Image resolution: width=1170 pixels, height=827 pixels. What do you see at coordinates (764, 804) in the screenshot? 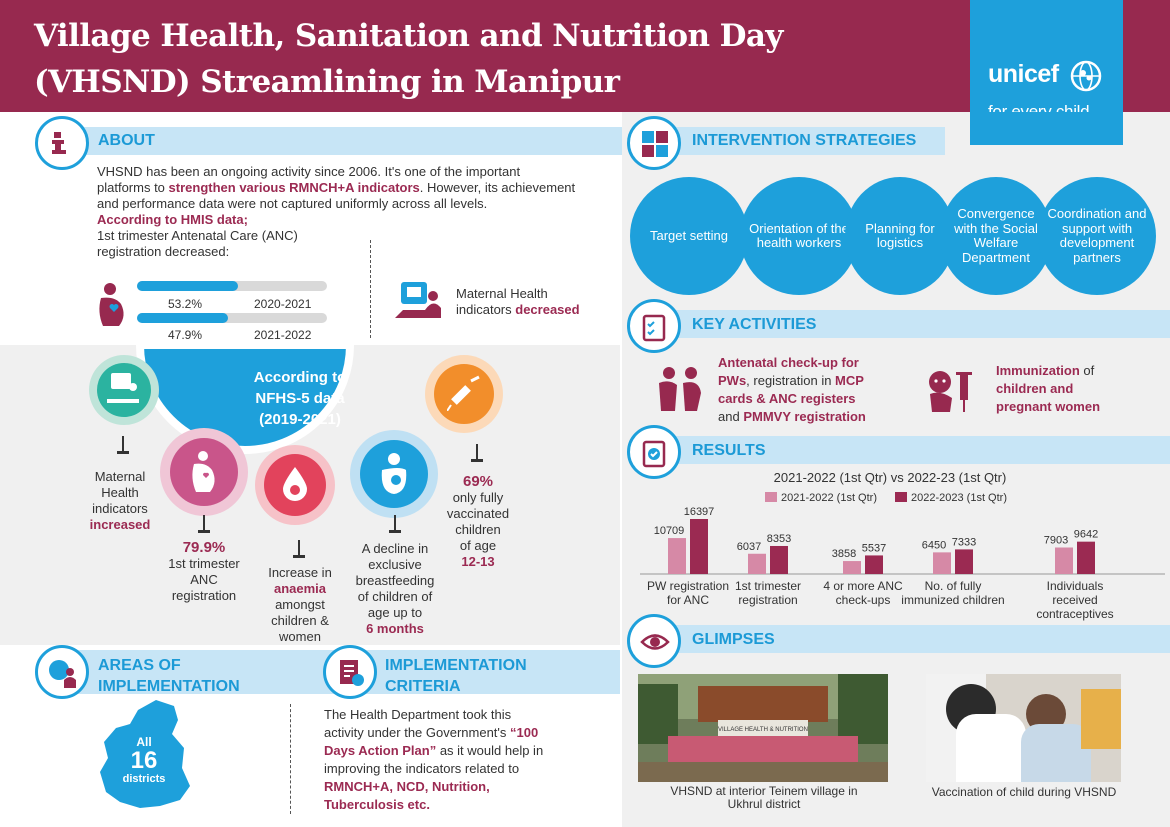
I see `caption-1-l2: Ukhrul district` at bounding box center [764, 804].